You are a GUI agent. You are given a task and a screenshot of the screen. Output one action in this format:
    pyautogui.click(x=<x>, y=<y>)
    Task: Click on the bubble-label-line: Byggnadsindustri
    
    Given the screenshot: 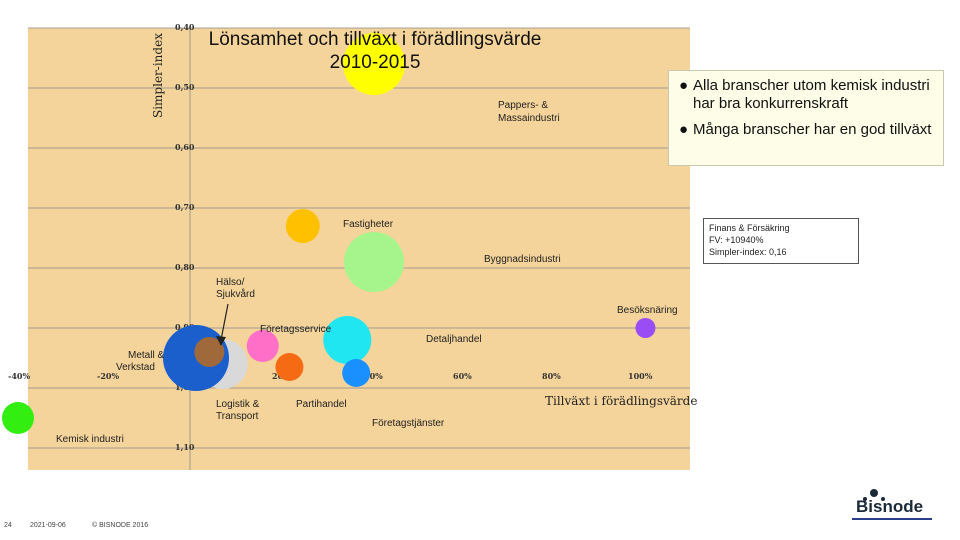 What is the action you would take?
    pyautogui.click(x=522, y=259)
    